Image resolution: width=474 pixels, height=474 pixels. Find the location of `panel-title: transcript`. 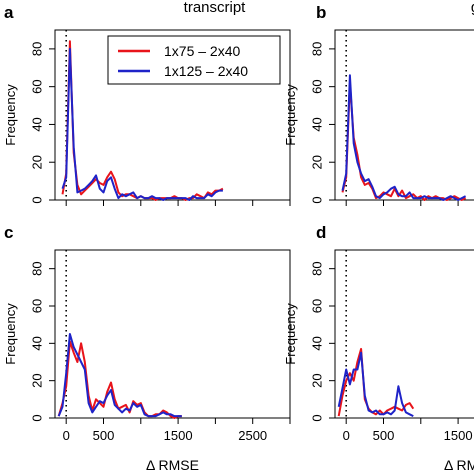

panel-title: transcript is located at coordinates (215, 8).